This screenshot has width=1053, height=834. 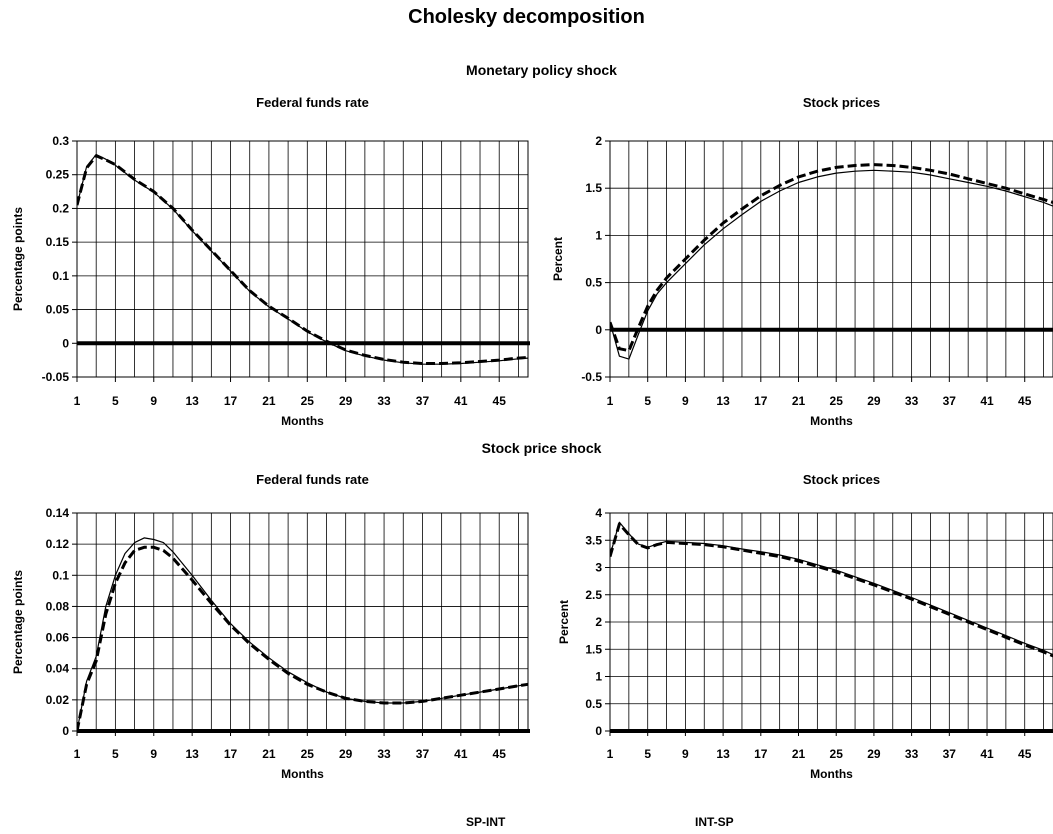 I want to click on y-tick-label: 0.04, so click(x=58, y=669).